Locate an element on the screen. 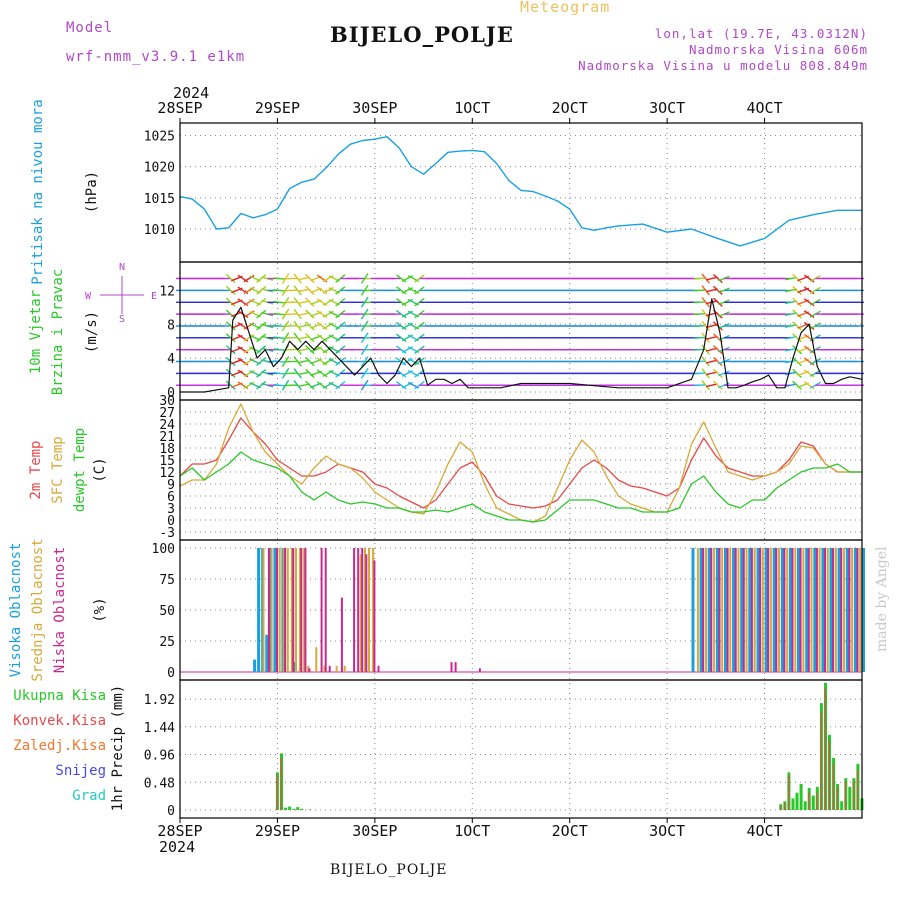 The height and width of the screenshot is (900, 900). year-top: 2024 is located at coordinates (191, 93).